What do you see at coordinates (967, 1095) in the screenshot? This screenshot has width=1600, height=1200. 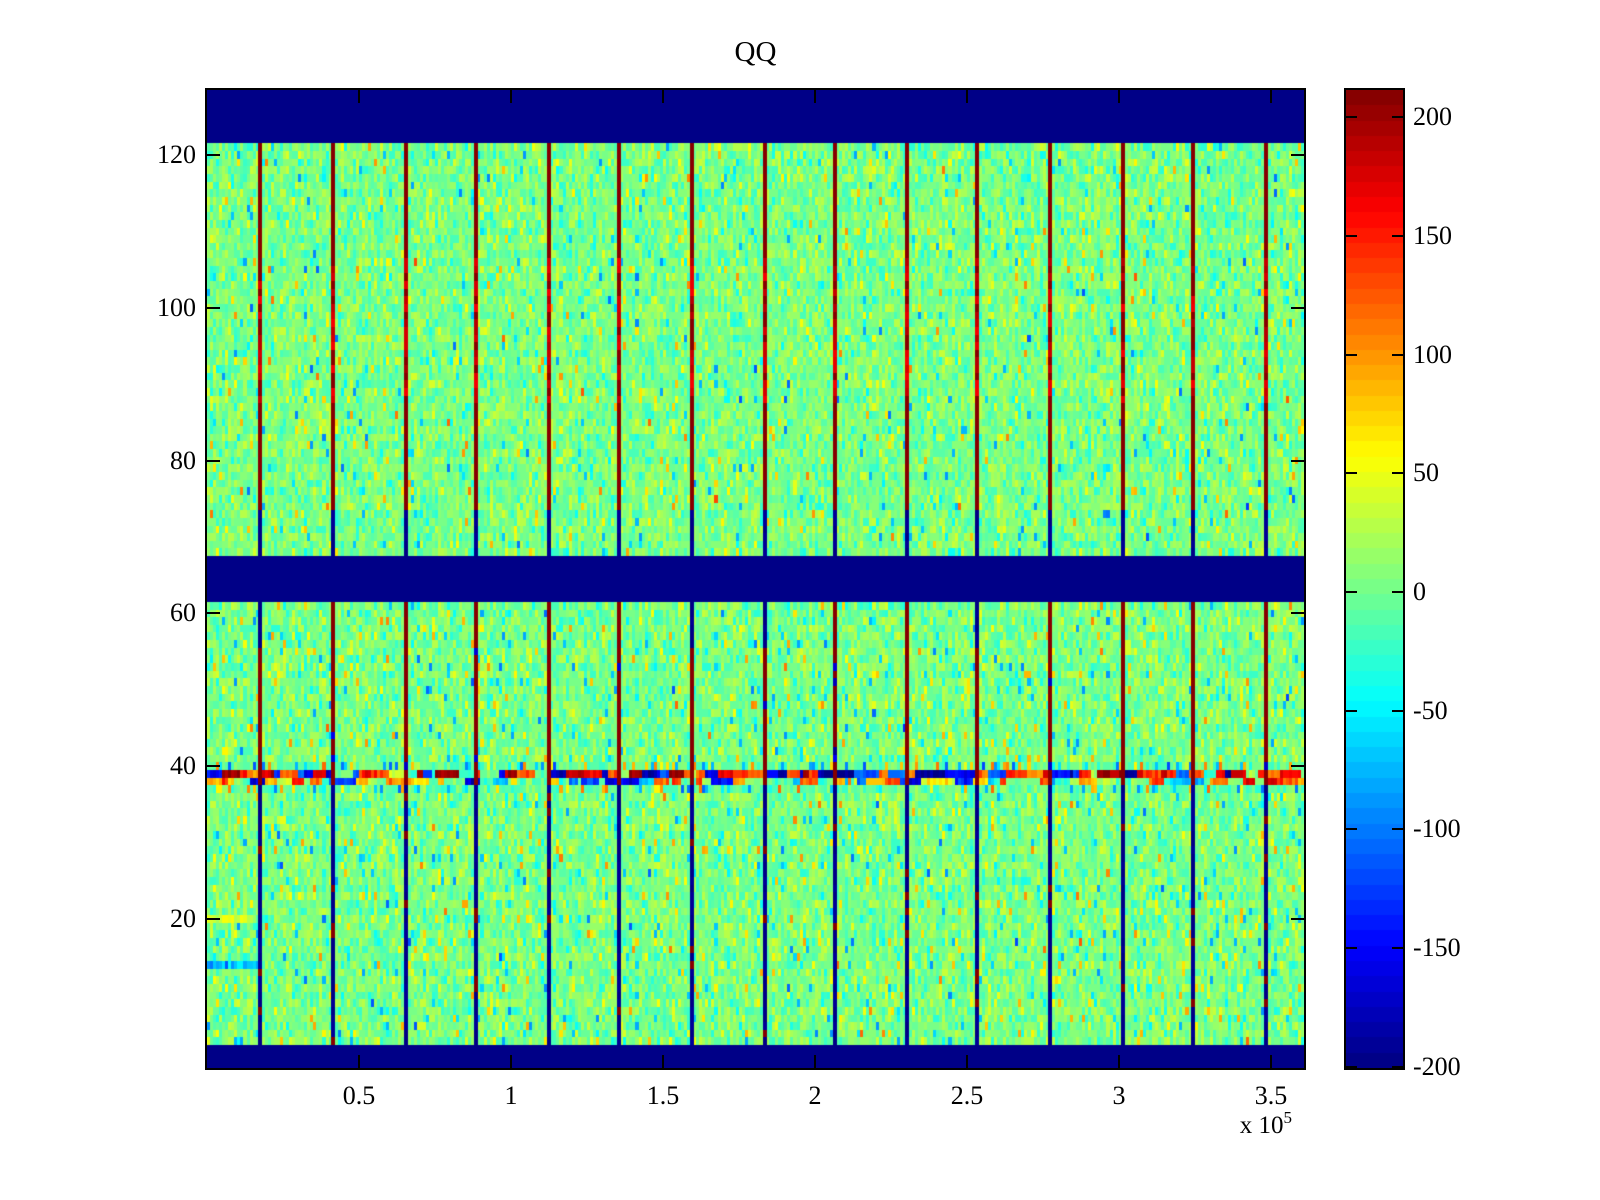 I see `x-tick-label: 2.5` at bounding box center [967, 1095].